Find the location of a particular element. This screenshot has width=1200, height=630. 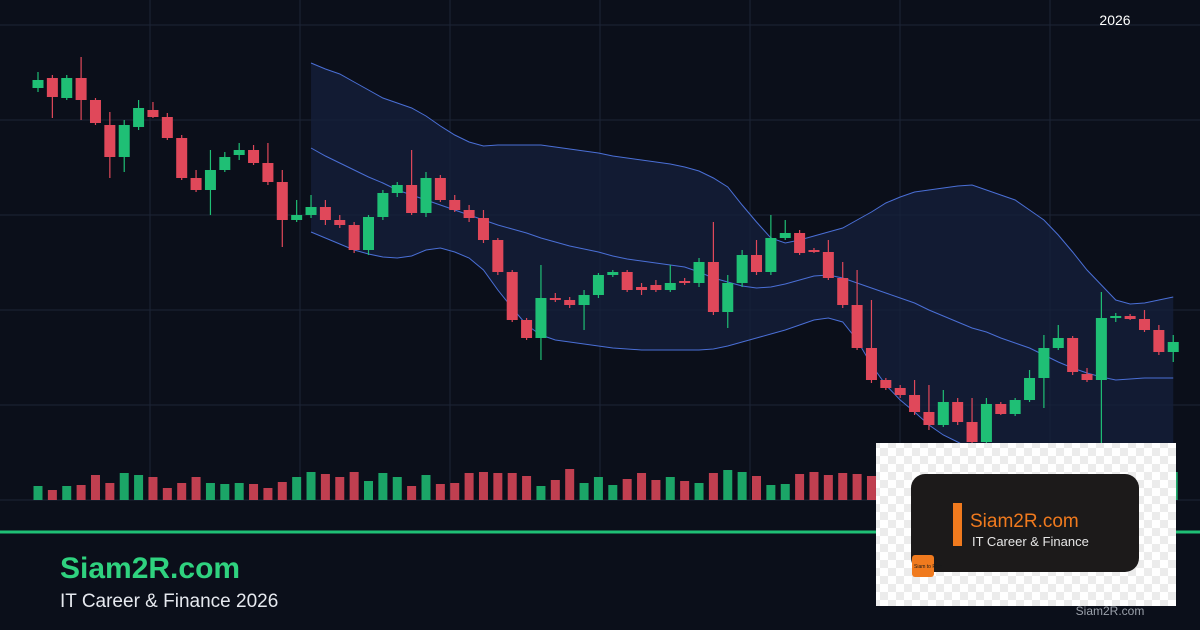

badge-card is located at coordinates (1025, 523).